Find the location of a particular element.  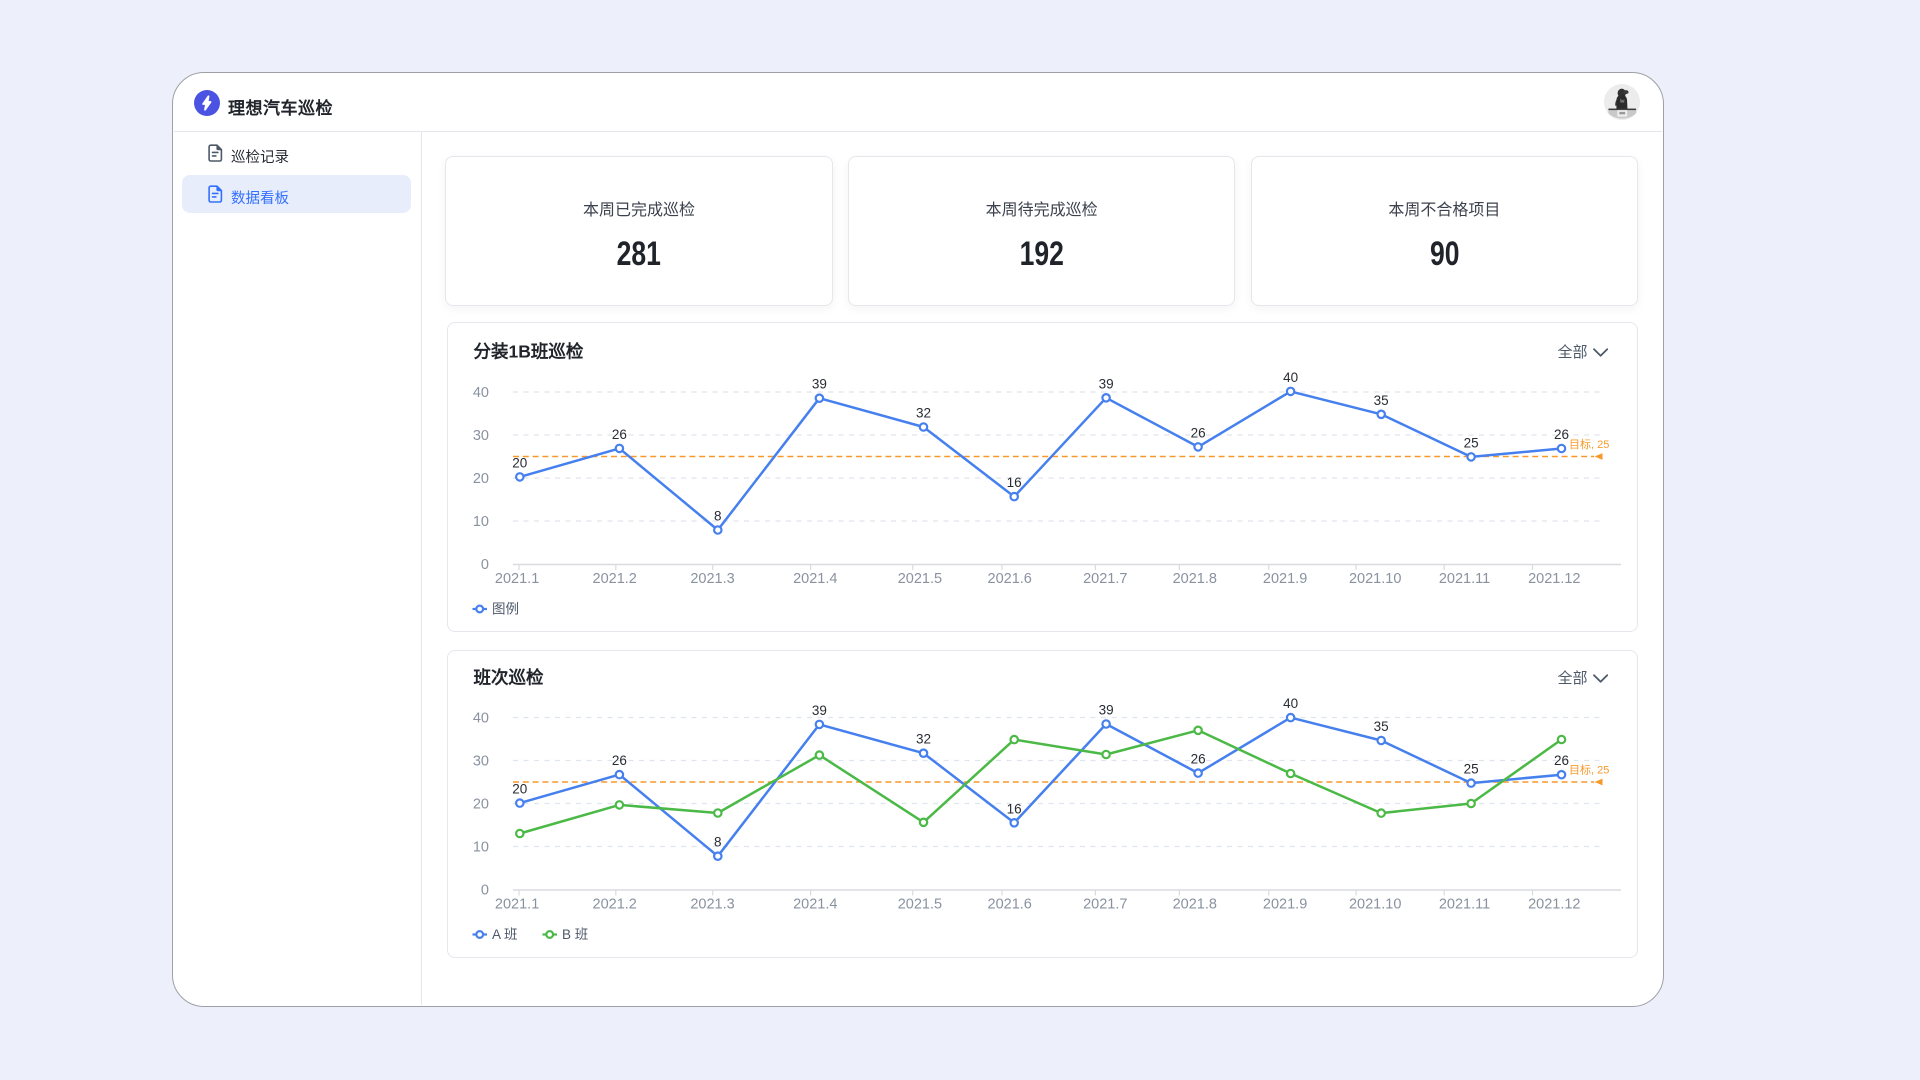

svg-text: B 班 is located at coordinates (575, 934).